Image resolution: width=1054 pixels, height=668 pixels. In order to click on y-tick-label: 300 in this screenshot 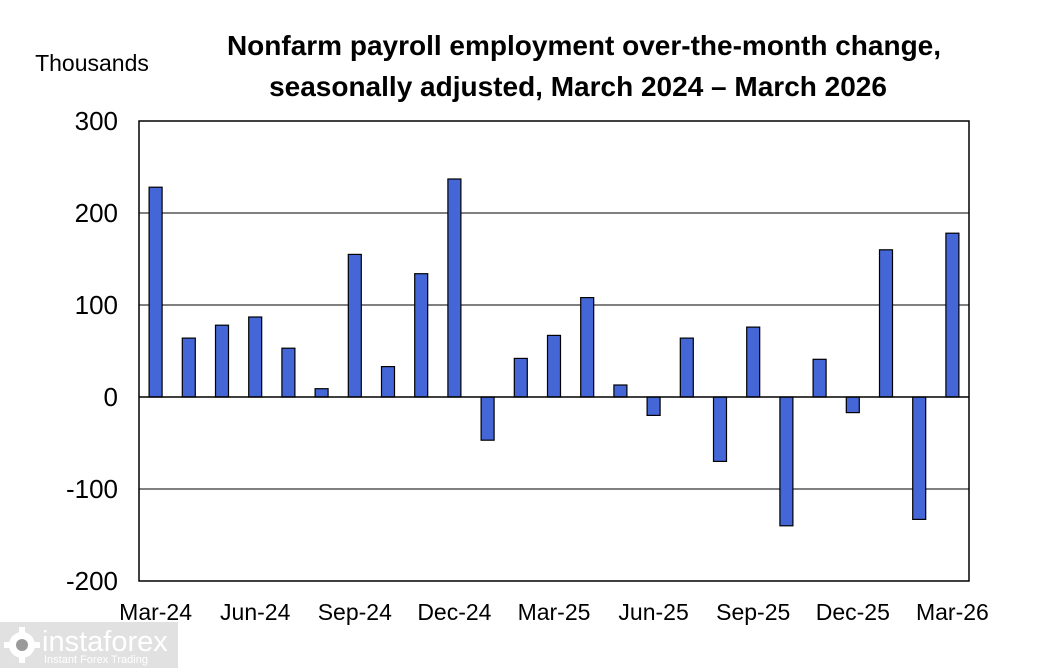, I will do `click(96, 121)`.